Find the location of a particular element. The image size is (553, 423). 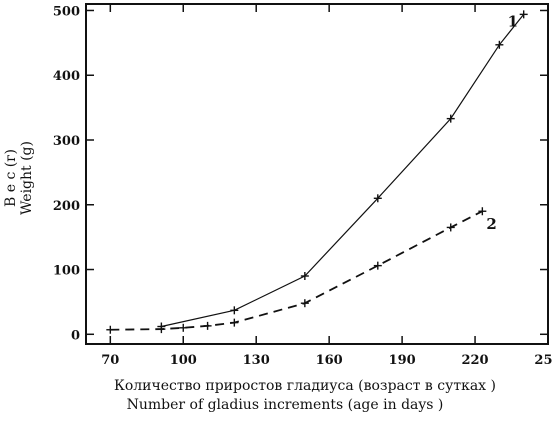

series-2-label: 2 is located at coordinates (491, 224).